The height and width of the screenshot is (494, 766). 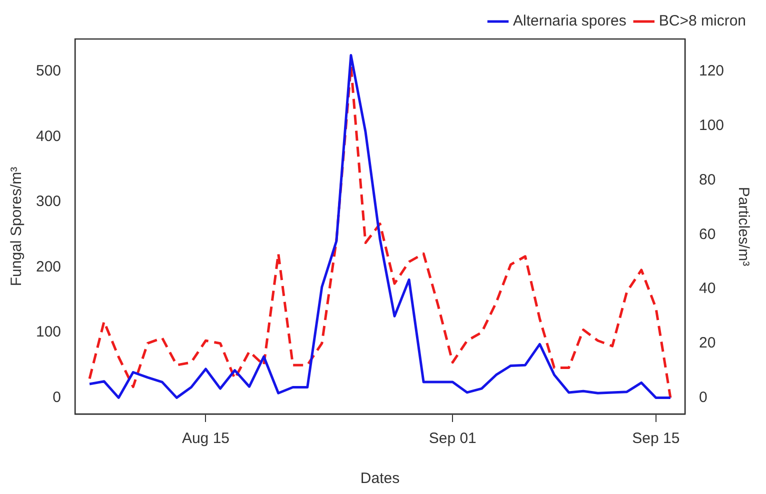 What do you see at coordinates (656, 439) in the screenshot?
I see `x-tick-label: Sep 15` at bounding box center [656, 439].